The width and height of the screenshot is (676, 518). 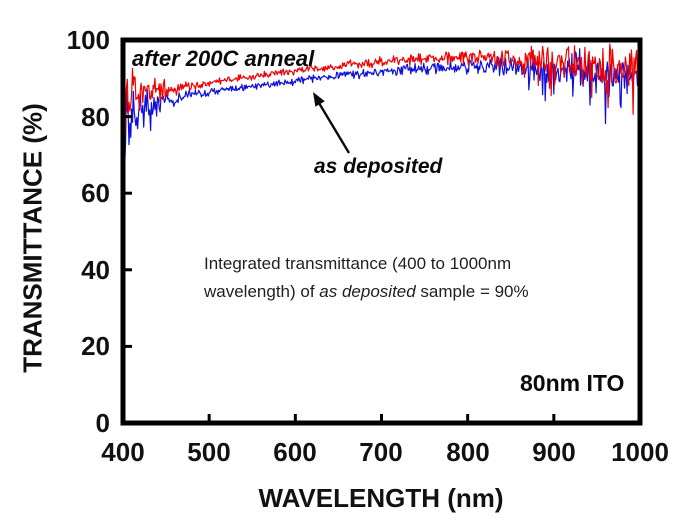 What do you see at coordinates (332, 123) in the screenshot?
I see `annotation-arrow` at bounding box center [332, 123].